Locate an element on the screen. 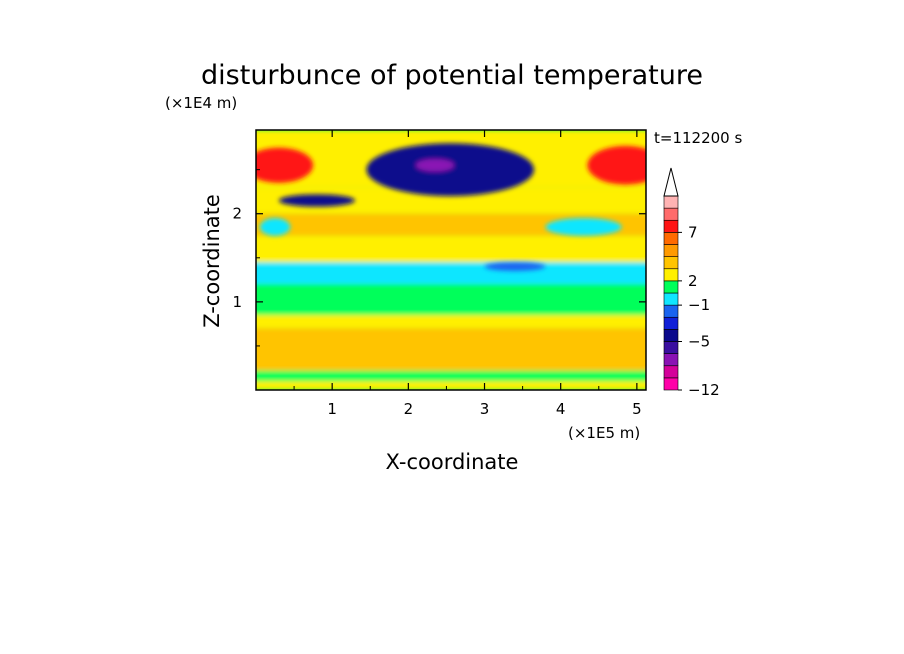 The image size is (904, 654). colorbar-extend-arrow is located at coordinates (671, 182).